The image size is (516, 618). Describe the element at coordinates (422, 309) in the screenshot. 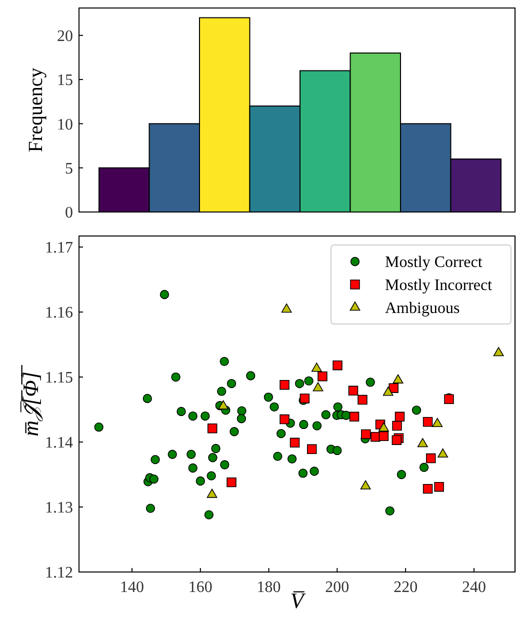

I see `legend-label: Ambiguous` at that location.